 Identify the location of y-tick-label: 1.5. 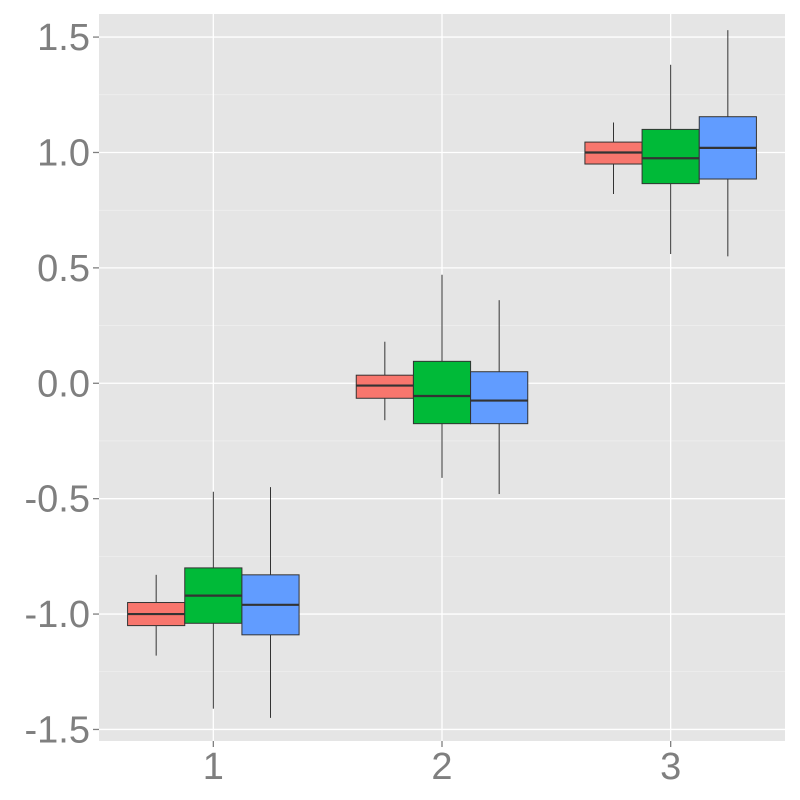
(63, 38).